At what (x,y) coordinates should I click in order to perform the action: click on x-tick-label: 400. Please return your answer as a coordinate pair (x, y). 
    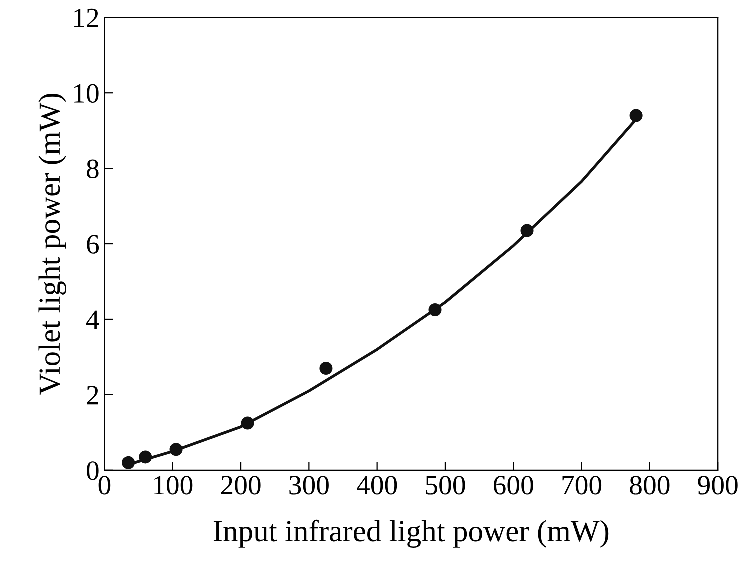
    Looking at the image, I should click on (377, 485).